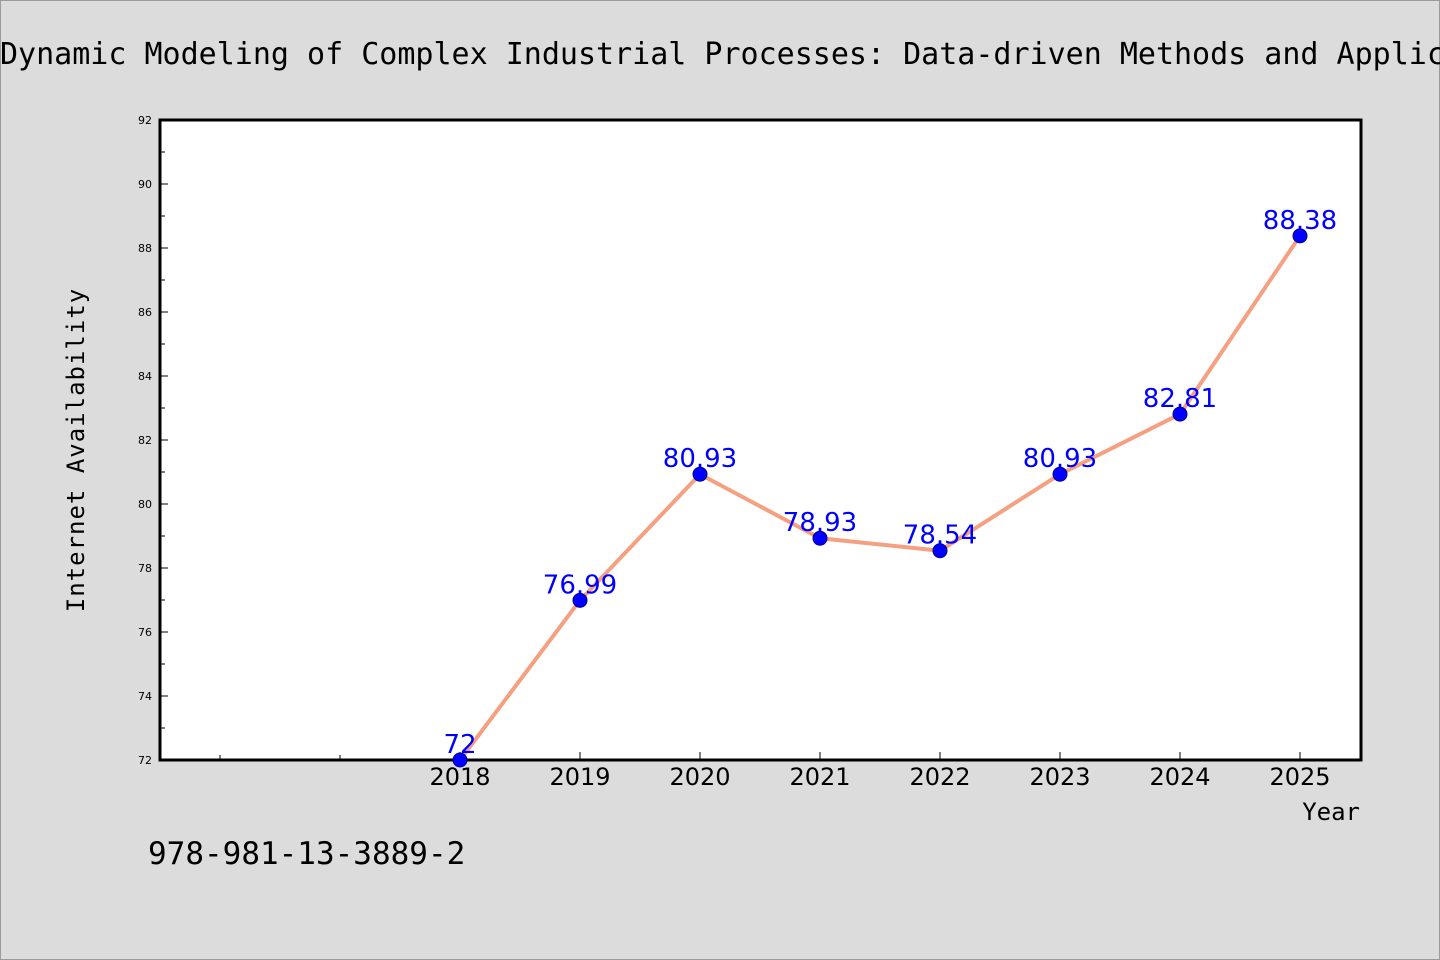  I want to click on x-axis: 2018 2019 2020 2021 2022 2023 2024 2025, so click(775, 771).